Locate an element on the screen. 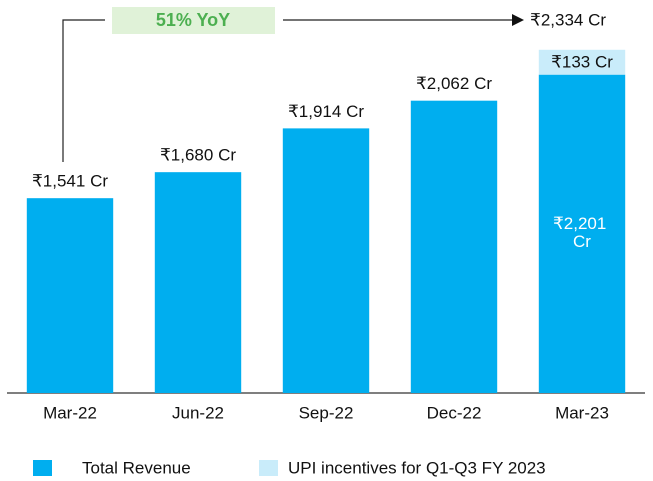  x-tick-label: Mar-22 is located at coordinates (70, 412).